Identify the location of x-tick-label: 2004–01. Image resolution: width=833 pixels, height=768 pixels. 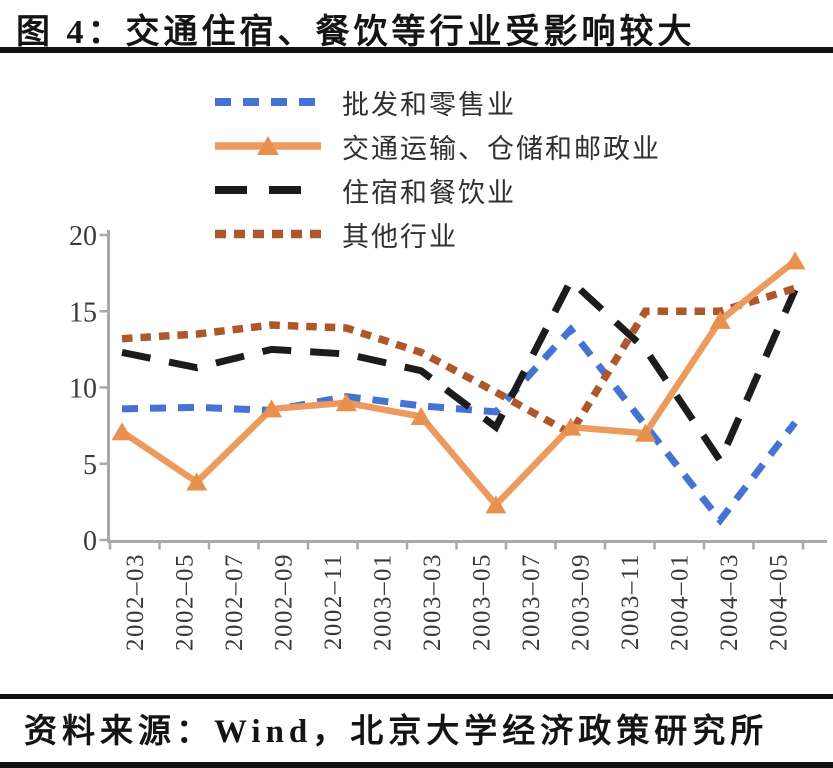
(679, 602).